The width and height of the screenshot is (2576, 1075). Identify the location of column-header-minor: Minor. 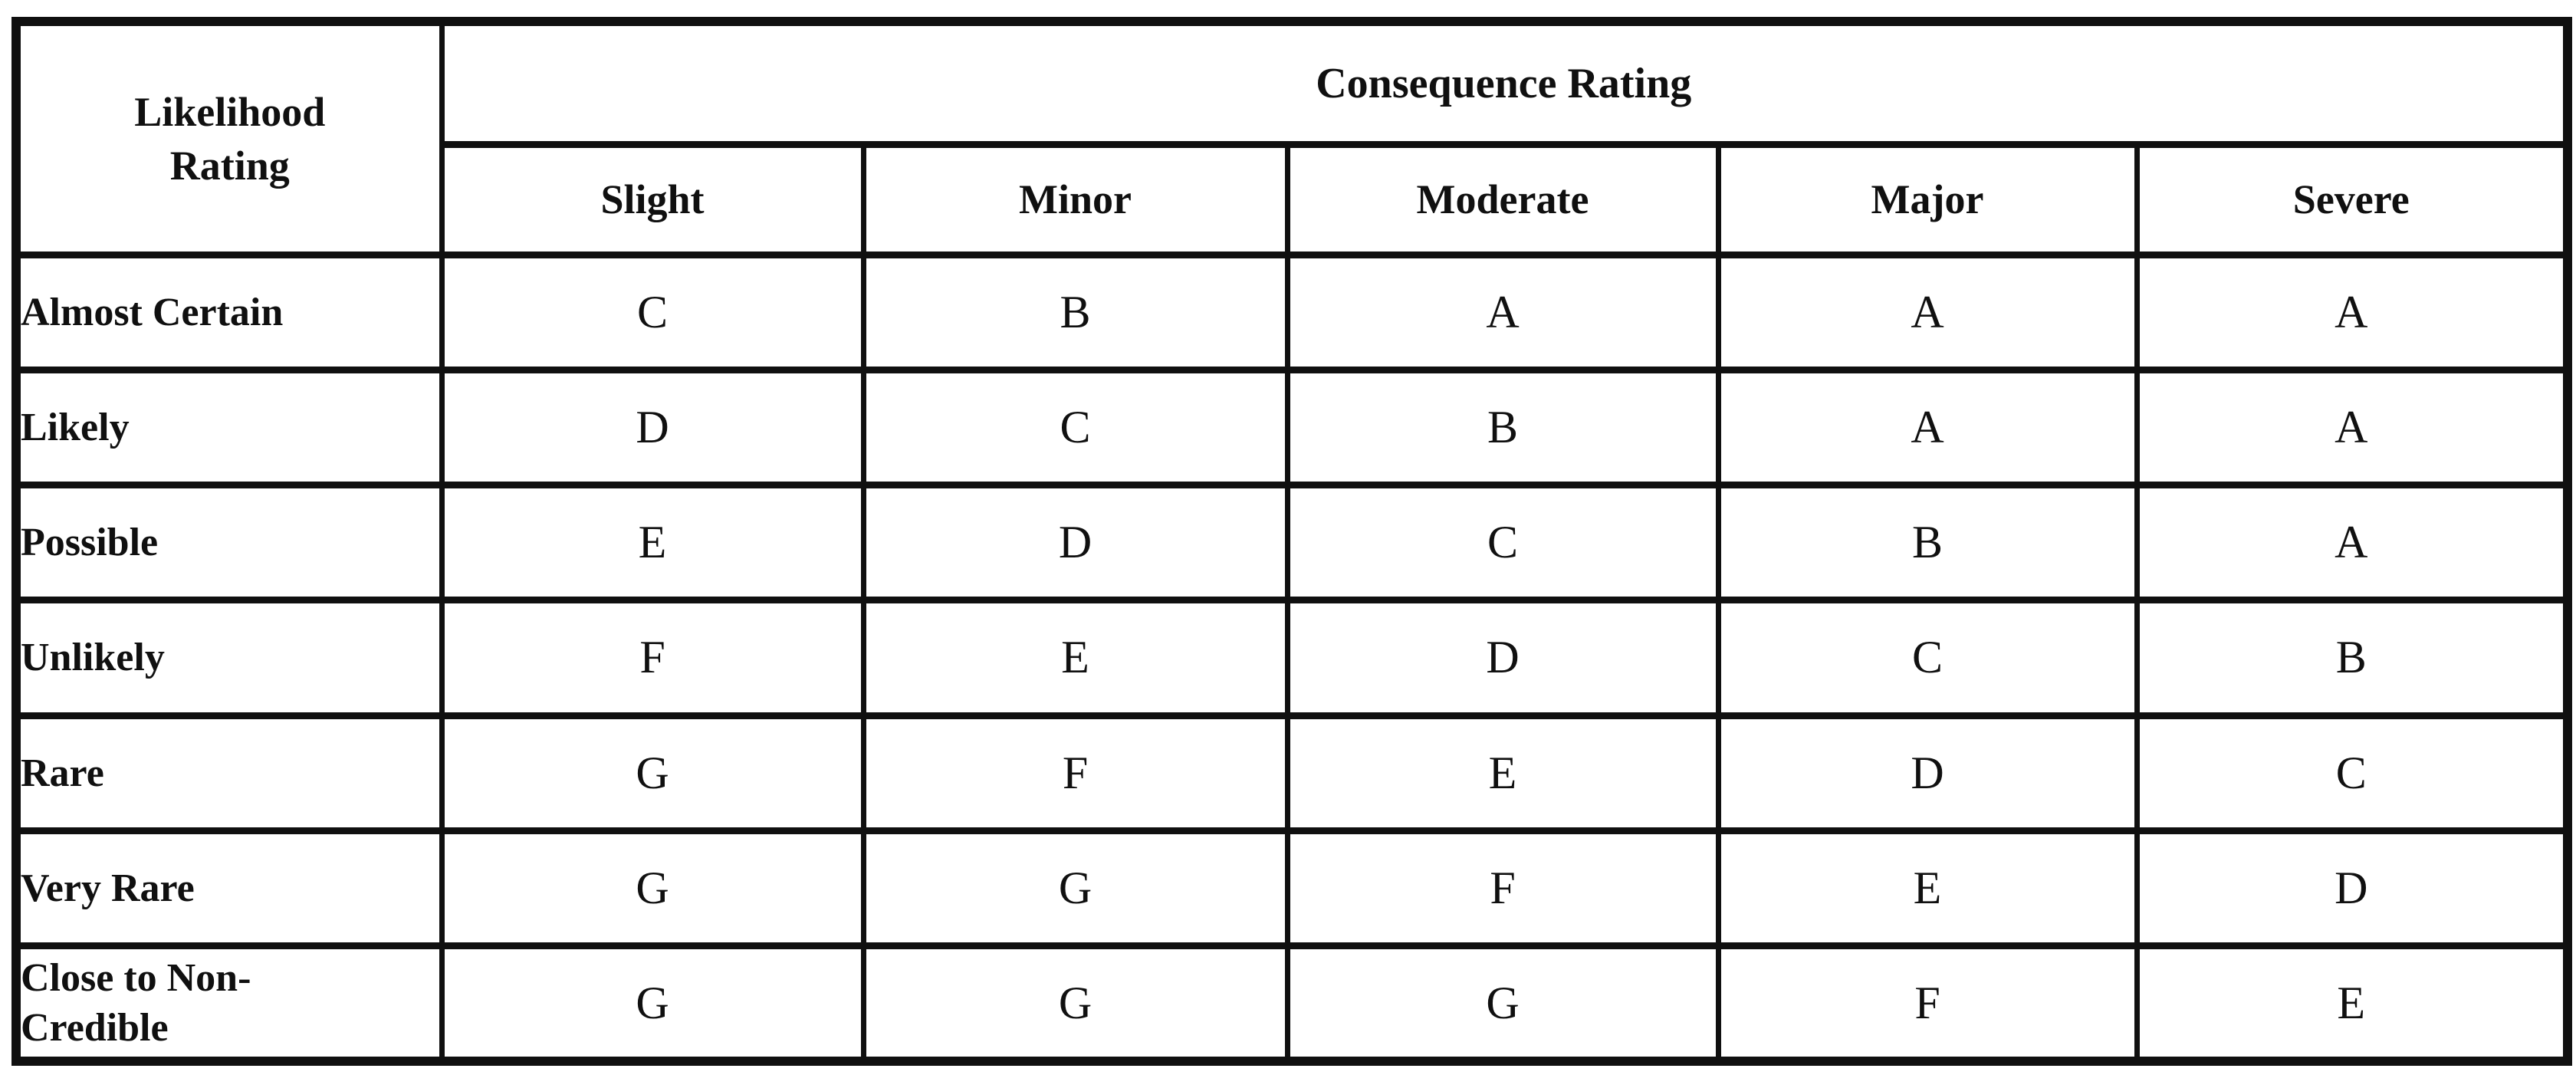
(1075, 199).